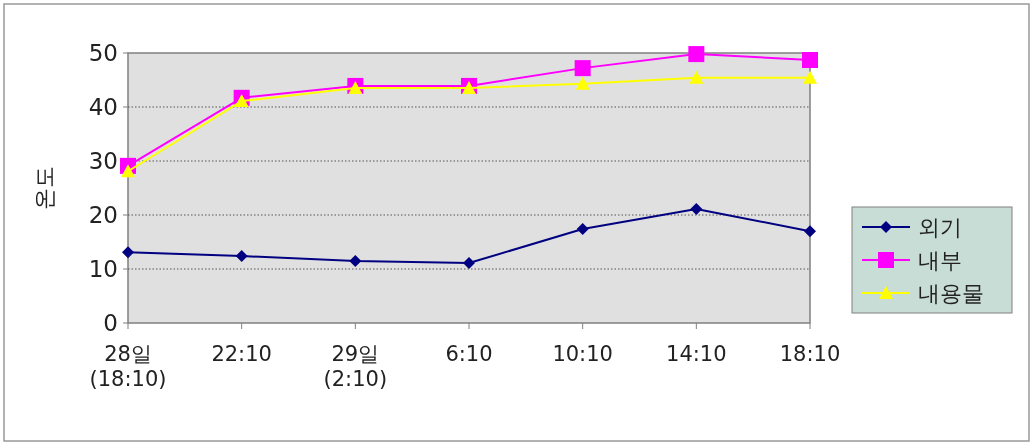 This screenshot has height=445, width=1033. I want to click on legend-label: 내용물, so click(951, 293).